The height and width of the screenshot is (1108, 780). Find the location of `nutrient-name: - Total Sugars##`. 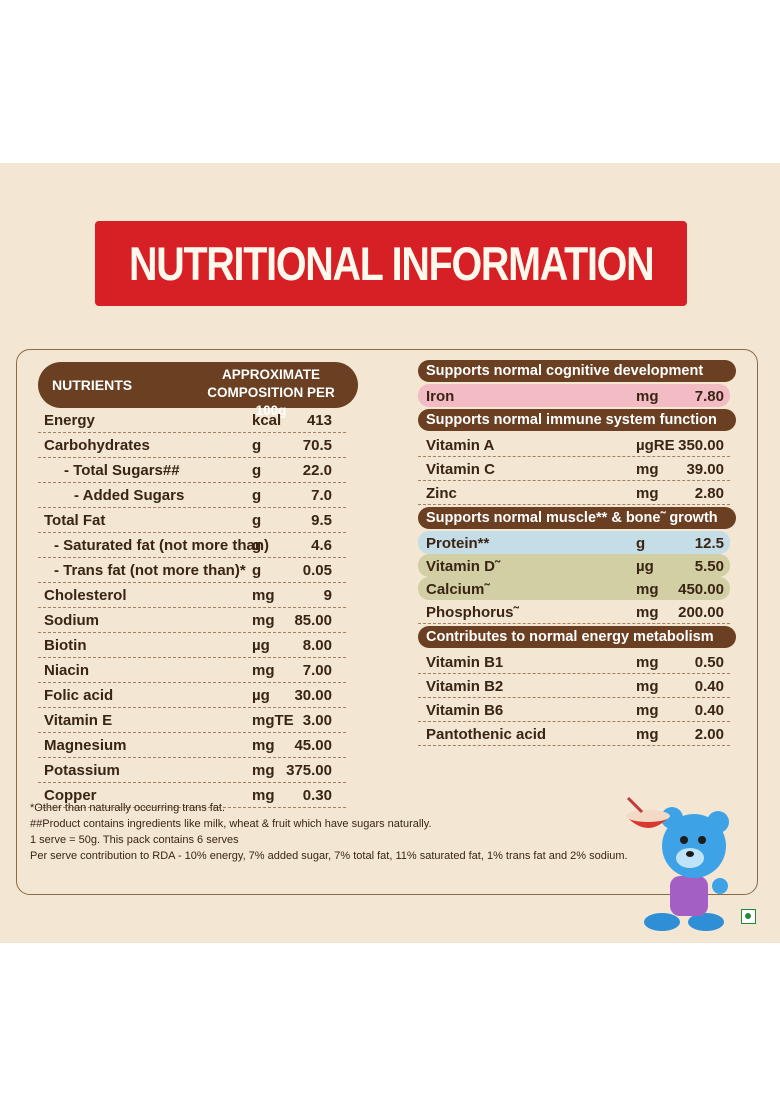

nutrient-name: - Total Sugars## is located at coordinates (122, 470).